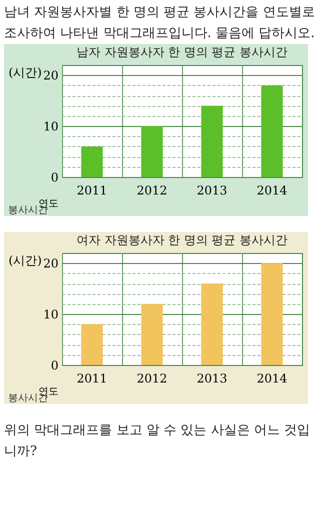 This screenshot has width=320, height=505. I want to click on chart-title: 남자 자원봉사자 한 명의 평균 봉사시간, so click(182, 52).